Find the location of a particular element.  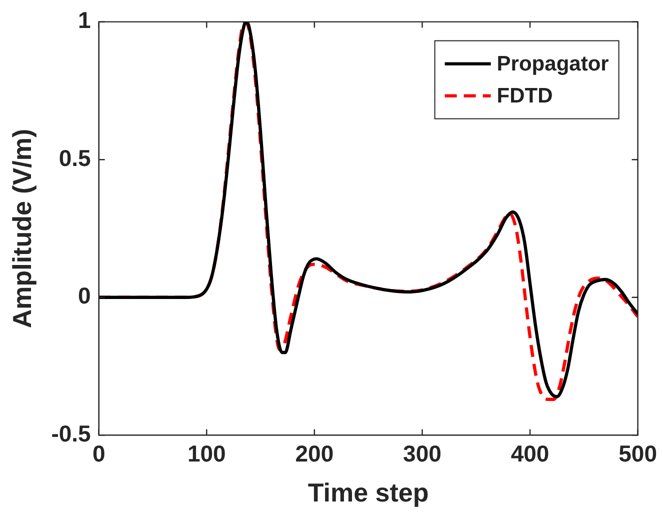

x-tick-label: 300 is located at coordinates (422, 453).